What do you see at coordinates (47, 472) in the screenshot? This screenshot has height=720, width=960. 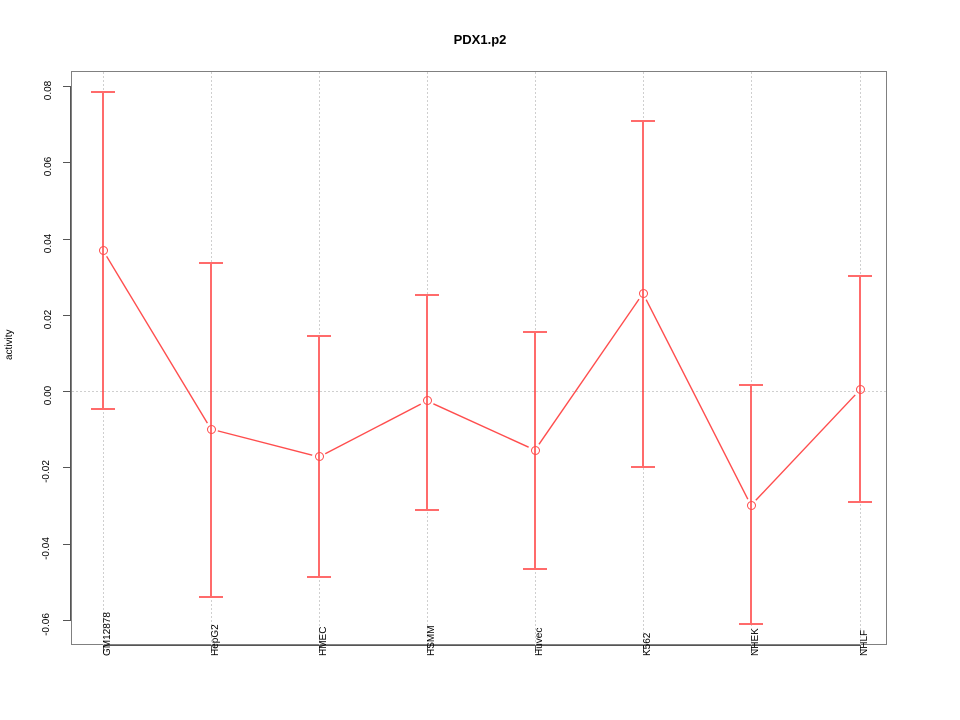 I see `y-tick-label-text: -0.02` at bounding box center [47, 472].